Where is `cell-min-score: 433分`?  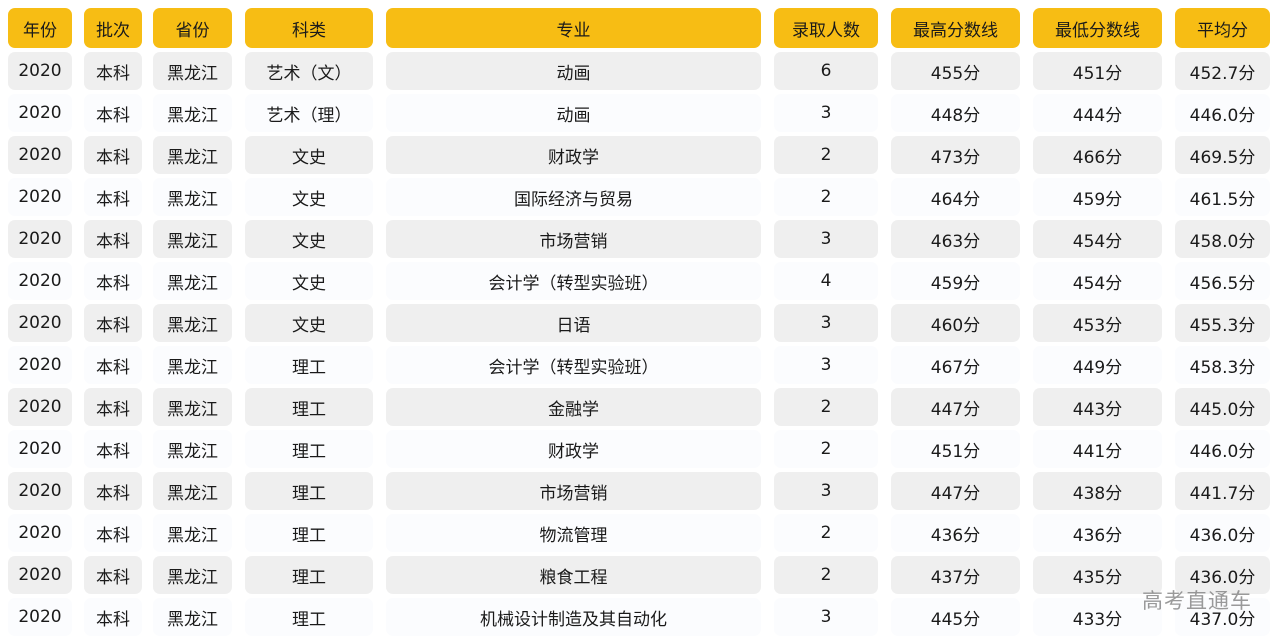 cell-min-score: 433分 is located at coordinates (1097, 617).